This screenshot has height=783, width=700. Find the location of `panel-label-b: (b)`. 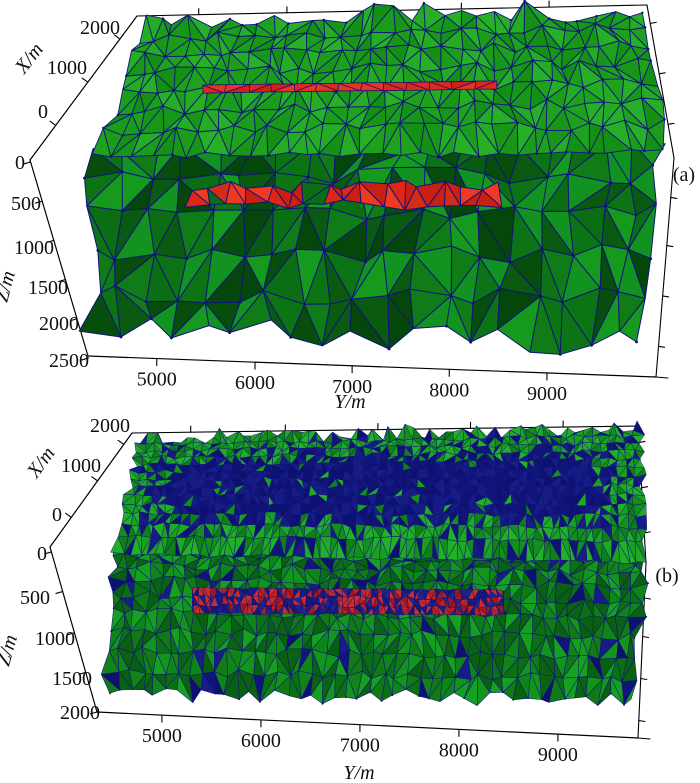

panel-label-b: (b) is located at coordinates (666, 576).